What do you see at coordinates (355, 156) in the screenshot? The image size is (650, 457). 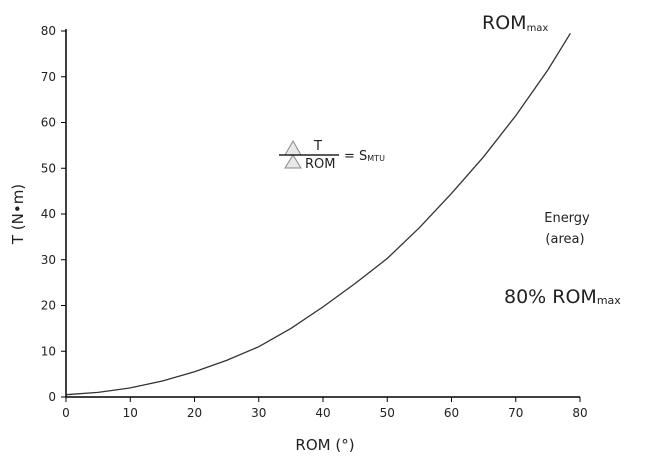 I see `slope-equals-main: = S` at bounding box center [355, 156].